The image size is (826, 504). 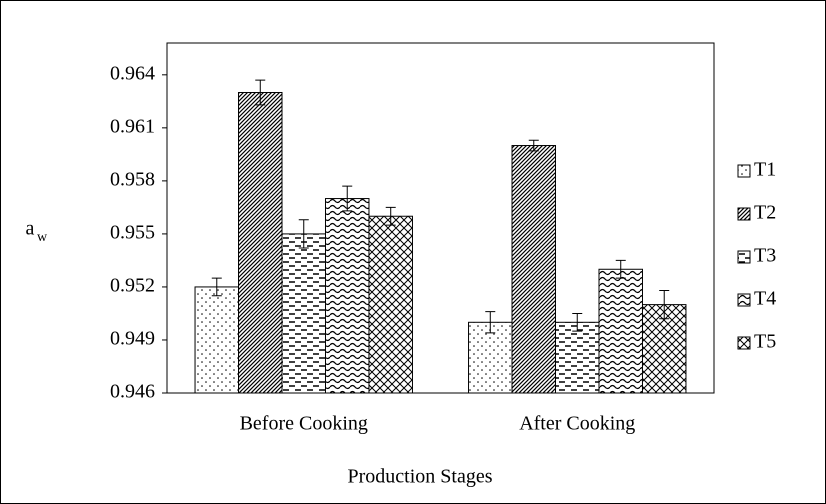 What do you see at coordinates (42, 237) in the screenshot?
I see `y-axis-label-sub: w` at bounding box center [42, 237].